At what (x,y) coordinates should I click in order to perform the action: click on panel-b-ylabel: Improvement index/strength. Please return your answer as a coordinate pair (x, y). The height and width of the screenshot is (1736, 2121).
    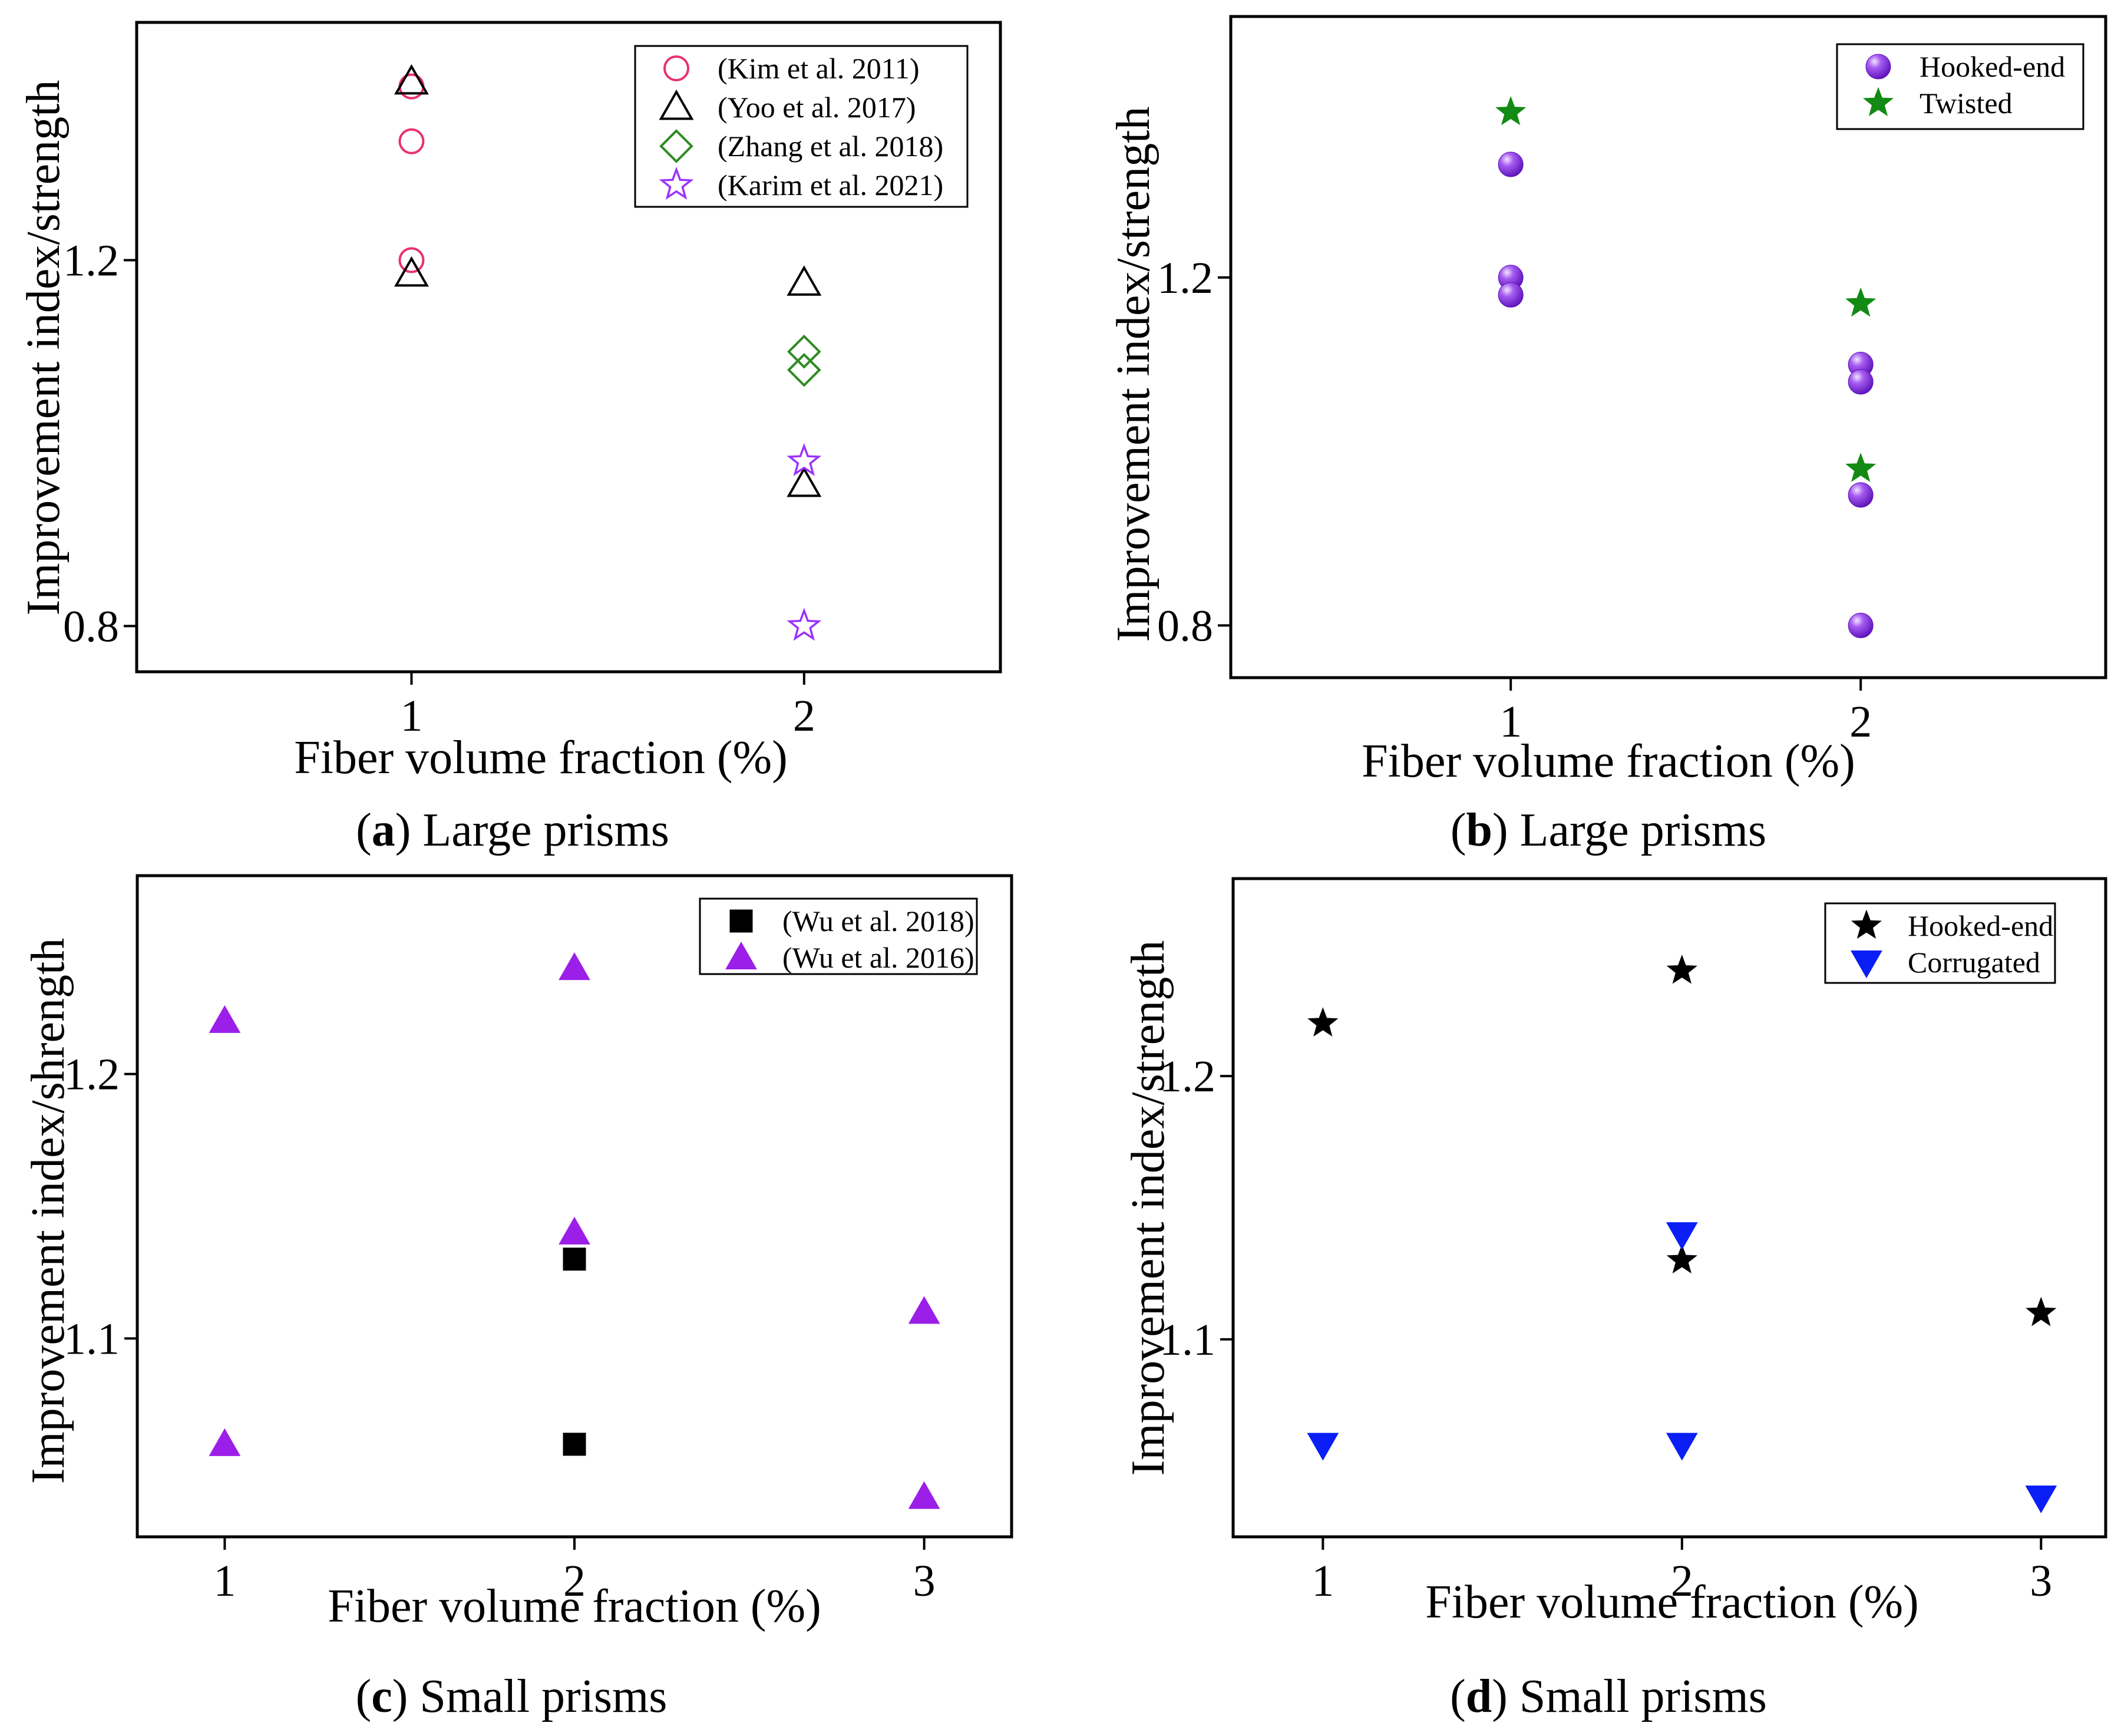
    Looking at the image, I should click on (1133, 374).